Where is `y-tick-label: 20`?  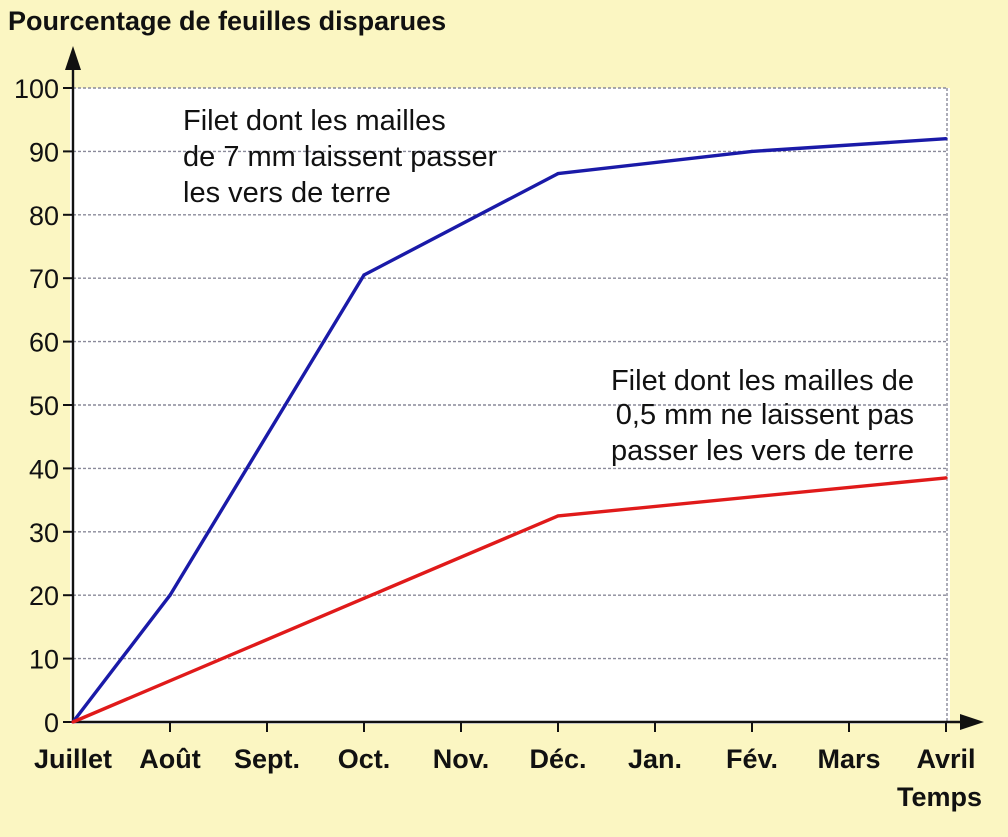
y-tick-label: 20 is located at coordinates (44, 596).